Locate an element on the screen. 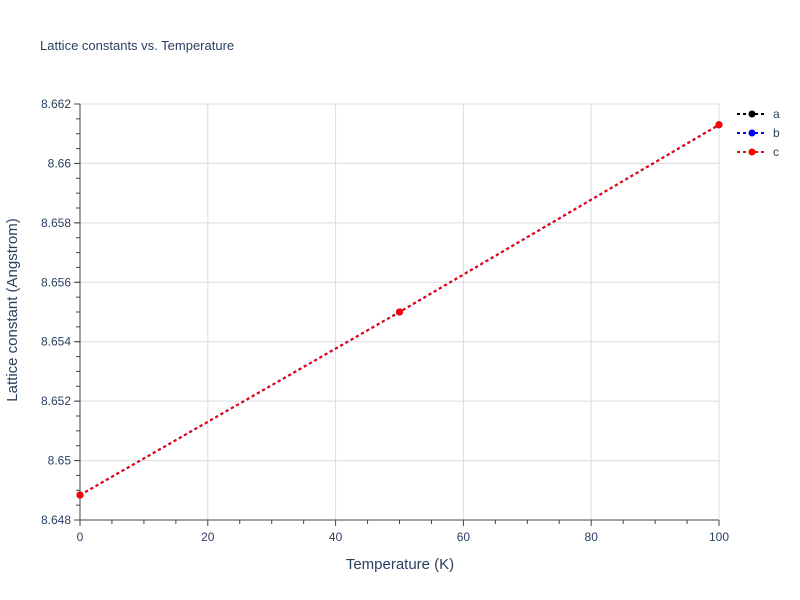 The height and width of the screenshot is (600, 800). y-tick-label: 8.65 is located at coordinates (60, 461).